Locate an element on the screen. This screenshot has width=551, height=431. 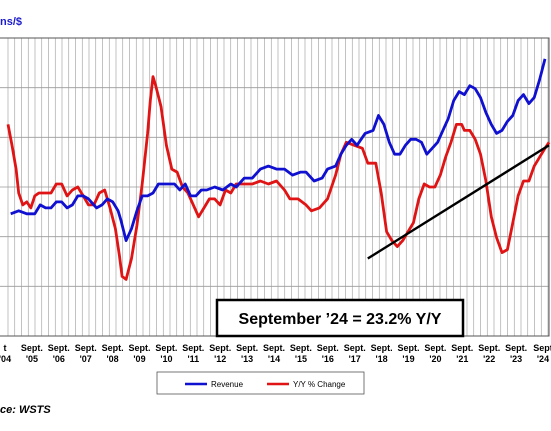
x-tick-label-year: '12 is located at coordinates (220, 359).